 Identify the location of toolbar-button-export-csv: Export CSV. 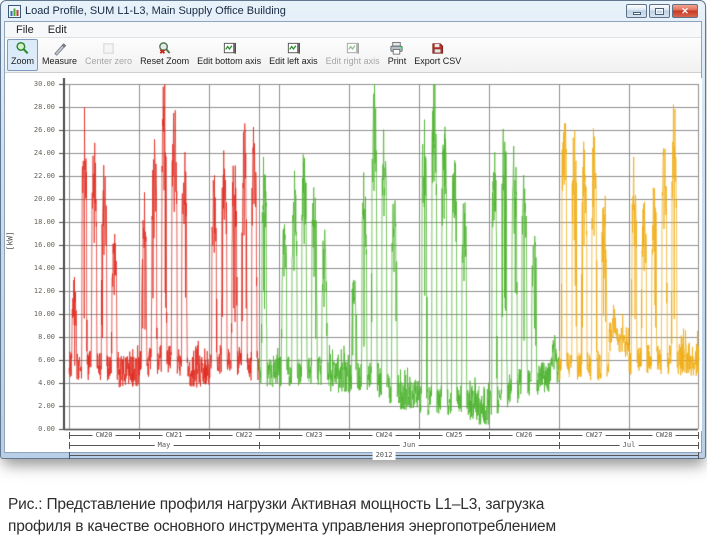
(437, 55).